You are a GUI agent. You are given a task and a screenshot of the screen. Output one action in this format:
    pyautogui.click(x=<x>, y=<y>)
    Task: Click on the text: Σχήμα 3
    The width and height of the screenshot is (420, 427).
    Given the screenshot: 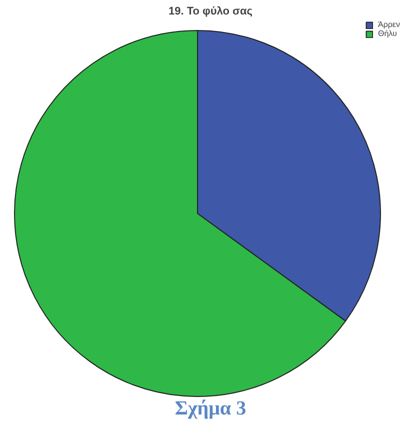 What is the action you would take?
    pyautogui.click(x=210, y=409)
    